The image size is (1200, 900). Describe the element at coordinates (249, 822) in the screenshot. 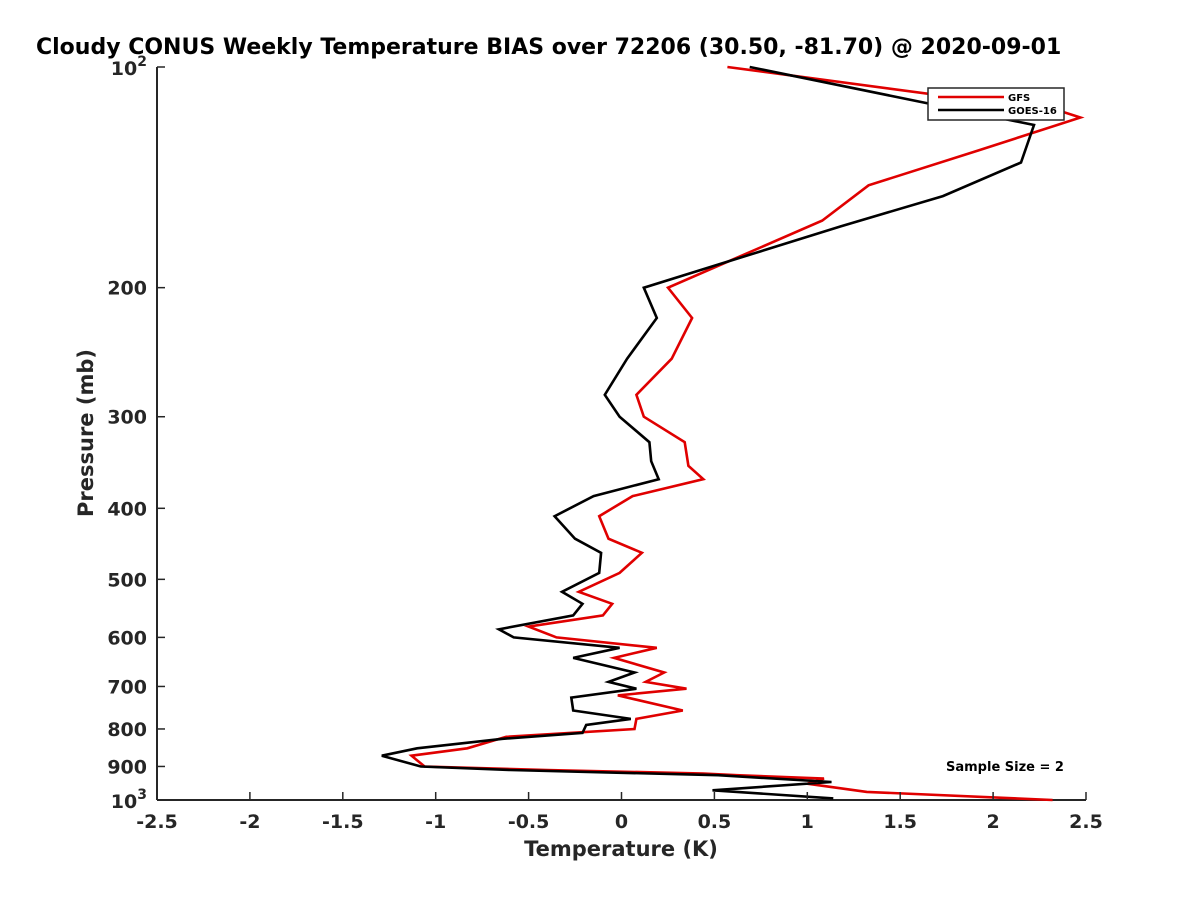

I see `x-tick-label: -2` at that location.